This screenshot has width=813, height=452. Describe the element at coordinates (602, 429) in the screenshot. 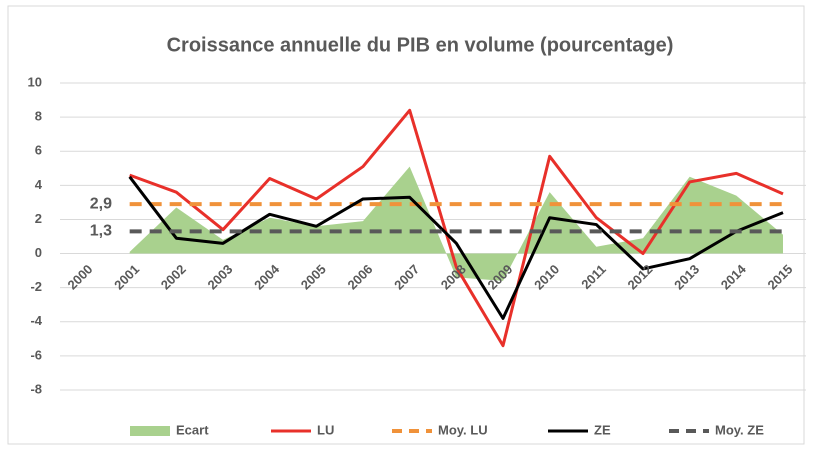

I see `legend-label: ZE` at that location.